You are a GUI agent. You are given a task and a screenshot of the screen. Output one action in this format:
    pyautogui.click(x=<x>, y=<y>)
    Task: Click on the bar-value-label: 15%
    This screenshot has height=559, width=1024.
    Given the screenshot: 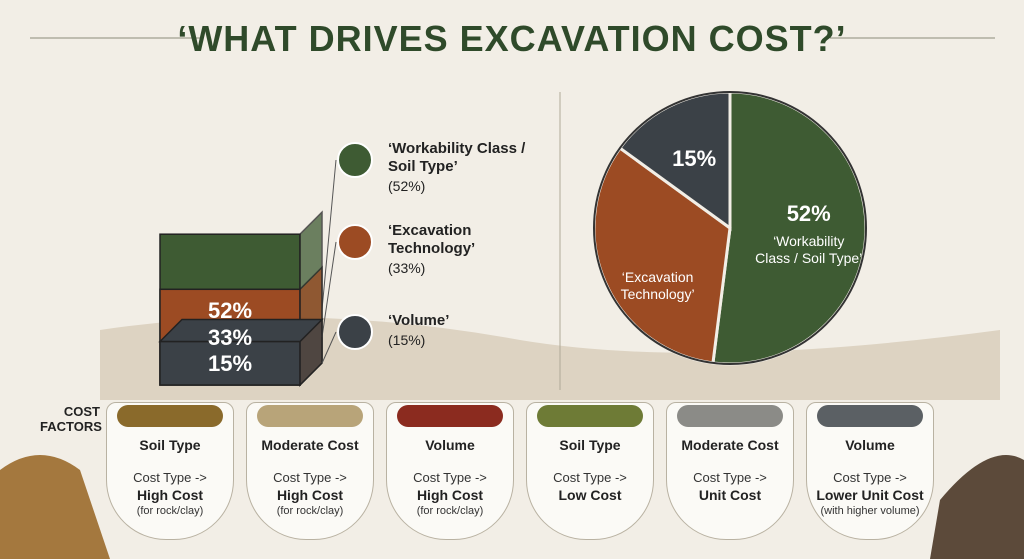 What is the action you would take?
    pyautogui.click(x=230, y=364)
    